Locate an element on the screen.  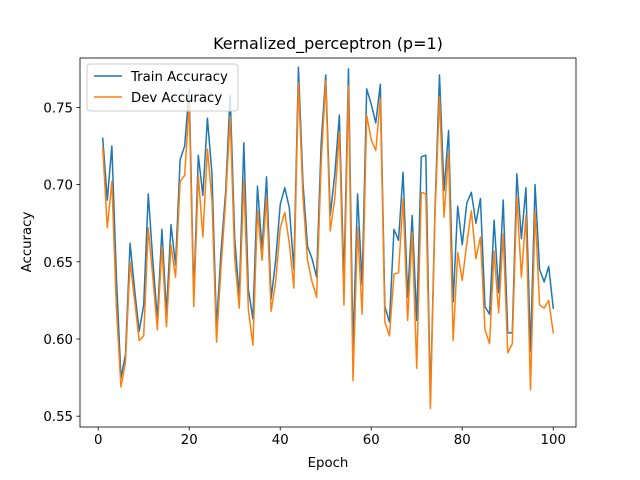
y-tick-label: 0.70 is located at coordinates (58, 186).